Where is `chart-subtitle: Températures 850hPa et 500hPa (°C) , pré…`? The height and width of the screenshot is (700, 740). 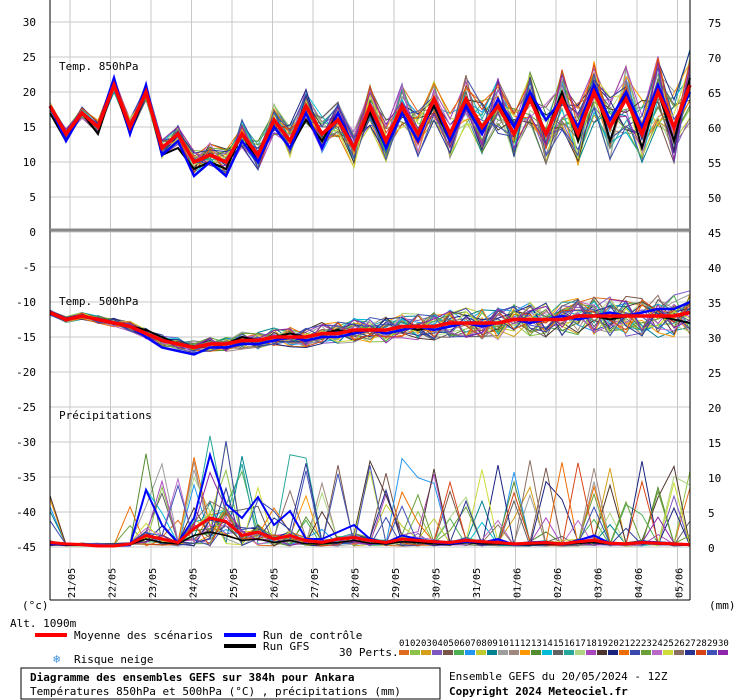
chart-subtitle: Températures 850hPa et 500hPa (°C) , pré… is located at coordinates (215, 691).